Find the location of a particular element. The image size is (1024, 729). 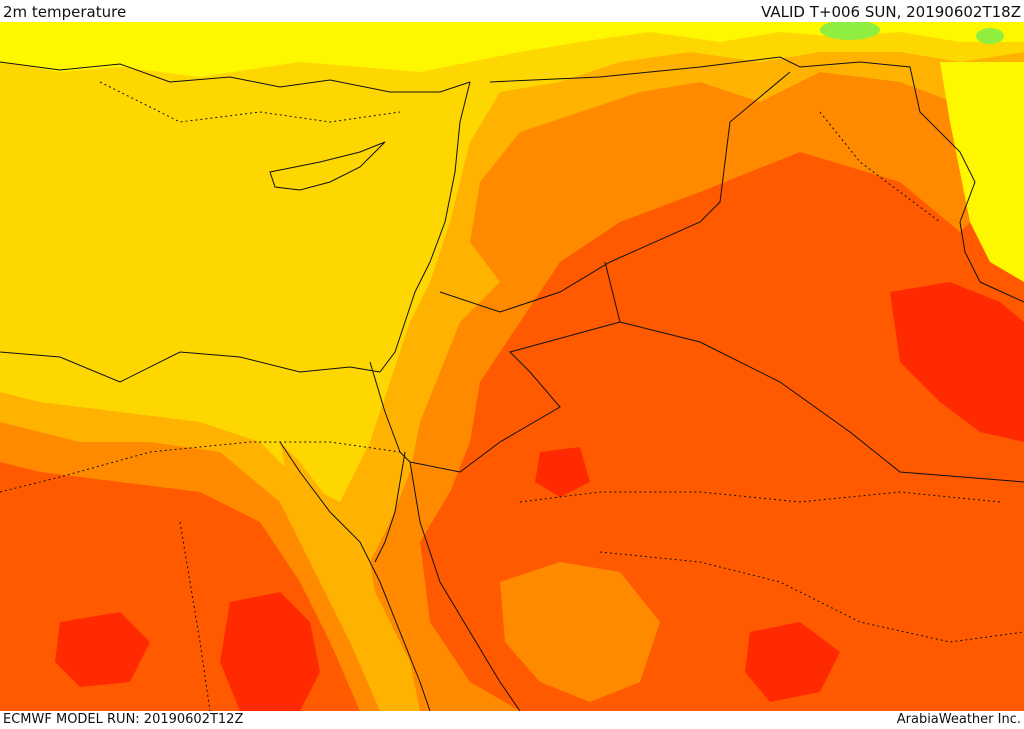

valid-time: VALID T+006 SUN, 20190602T18Z is located at coordinates (891, 12).